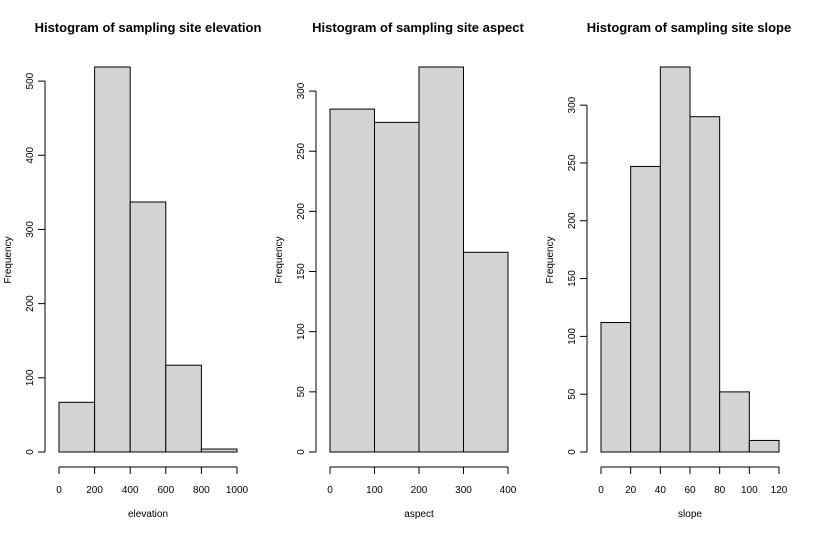  Describe the element at coordinates (201, 490) in the screenshot. I see `x-tick-label: 800` at that location.